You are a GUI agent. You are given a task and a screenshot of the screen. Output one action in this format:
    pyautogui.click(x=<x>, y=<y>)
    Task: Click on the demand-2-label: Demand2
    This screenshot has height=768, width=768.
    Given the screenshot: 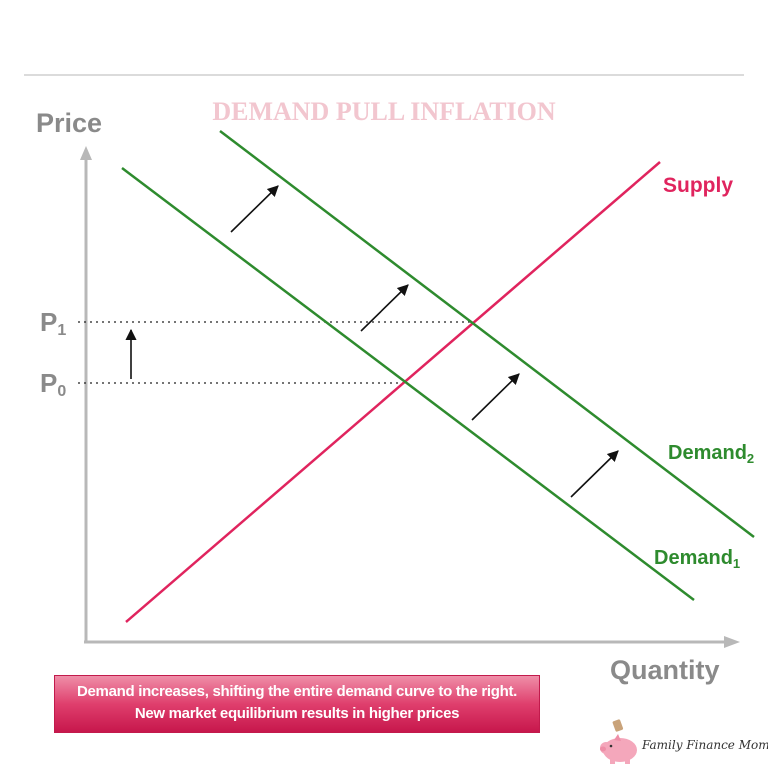 What is the action you would take?
    pyautogui.click(x=711, y=454)
    